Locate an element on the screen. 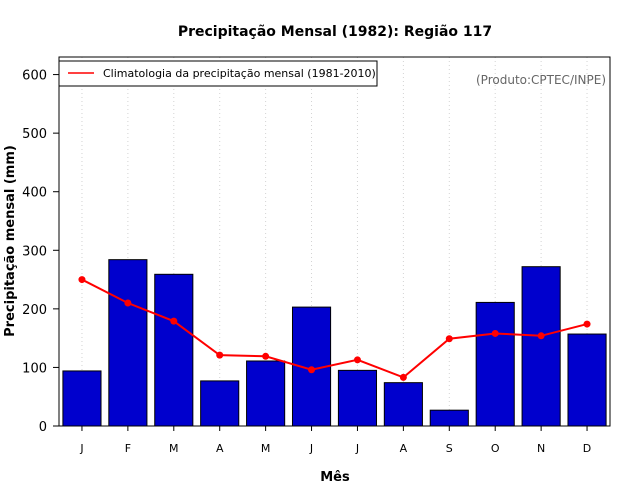 Image resolution: width=640 pixels, height=504 pixels. y-tick-label: 400 is located at coordinates (34, 193).